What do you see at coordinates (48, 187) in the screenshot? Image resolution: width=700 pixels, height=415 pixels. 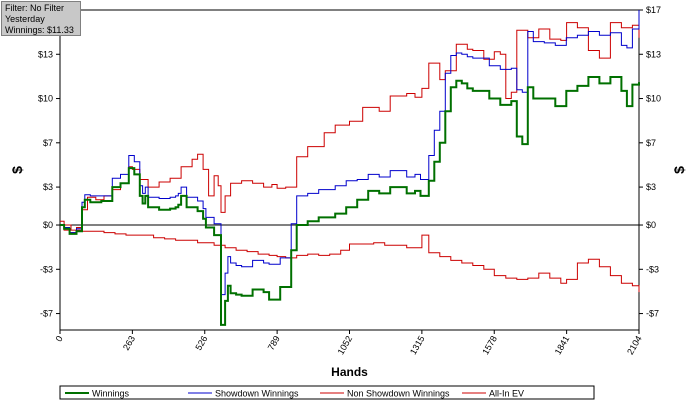 I see `y-tick-label-left: $3` at bounding box center [48, 187].